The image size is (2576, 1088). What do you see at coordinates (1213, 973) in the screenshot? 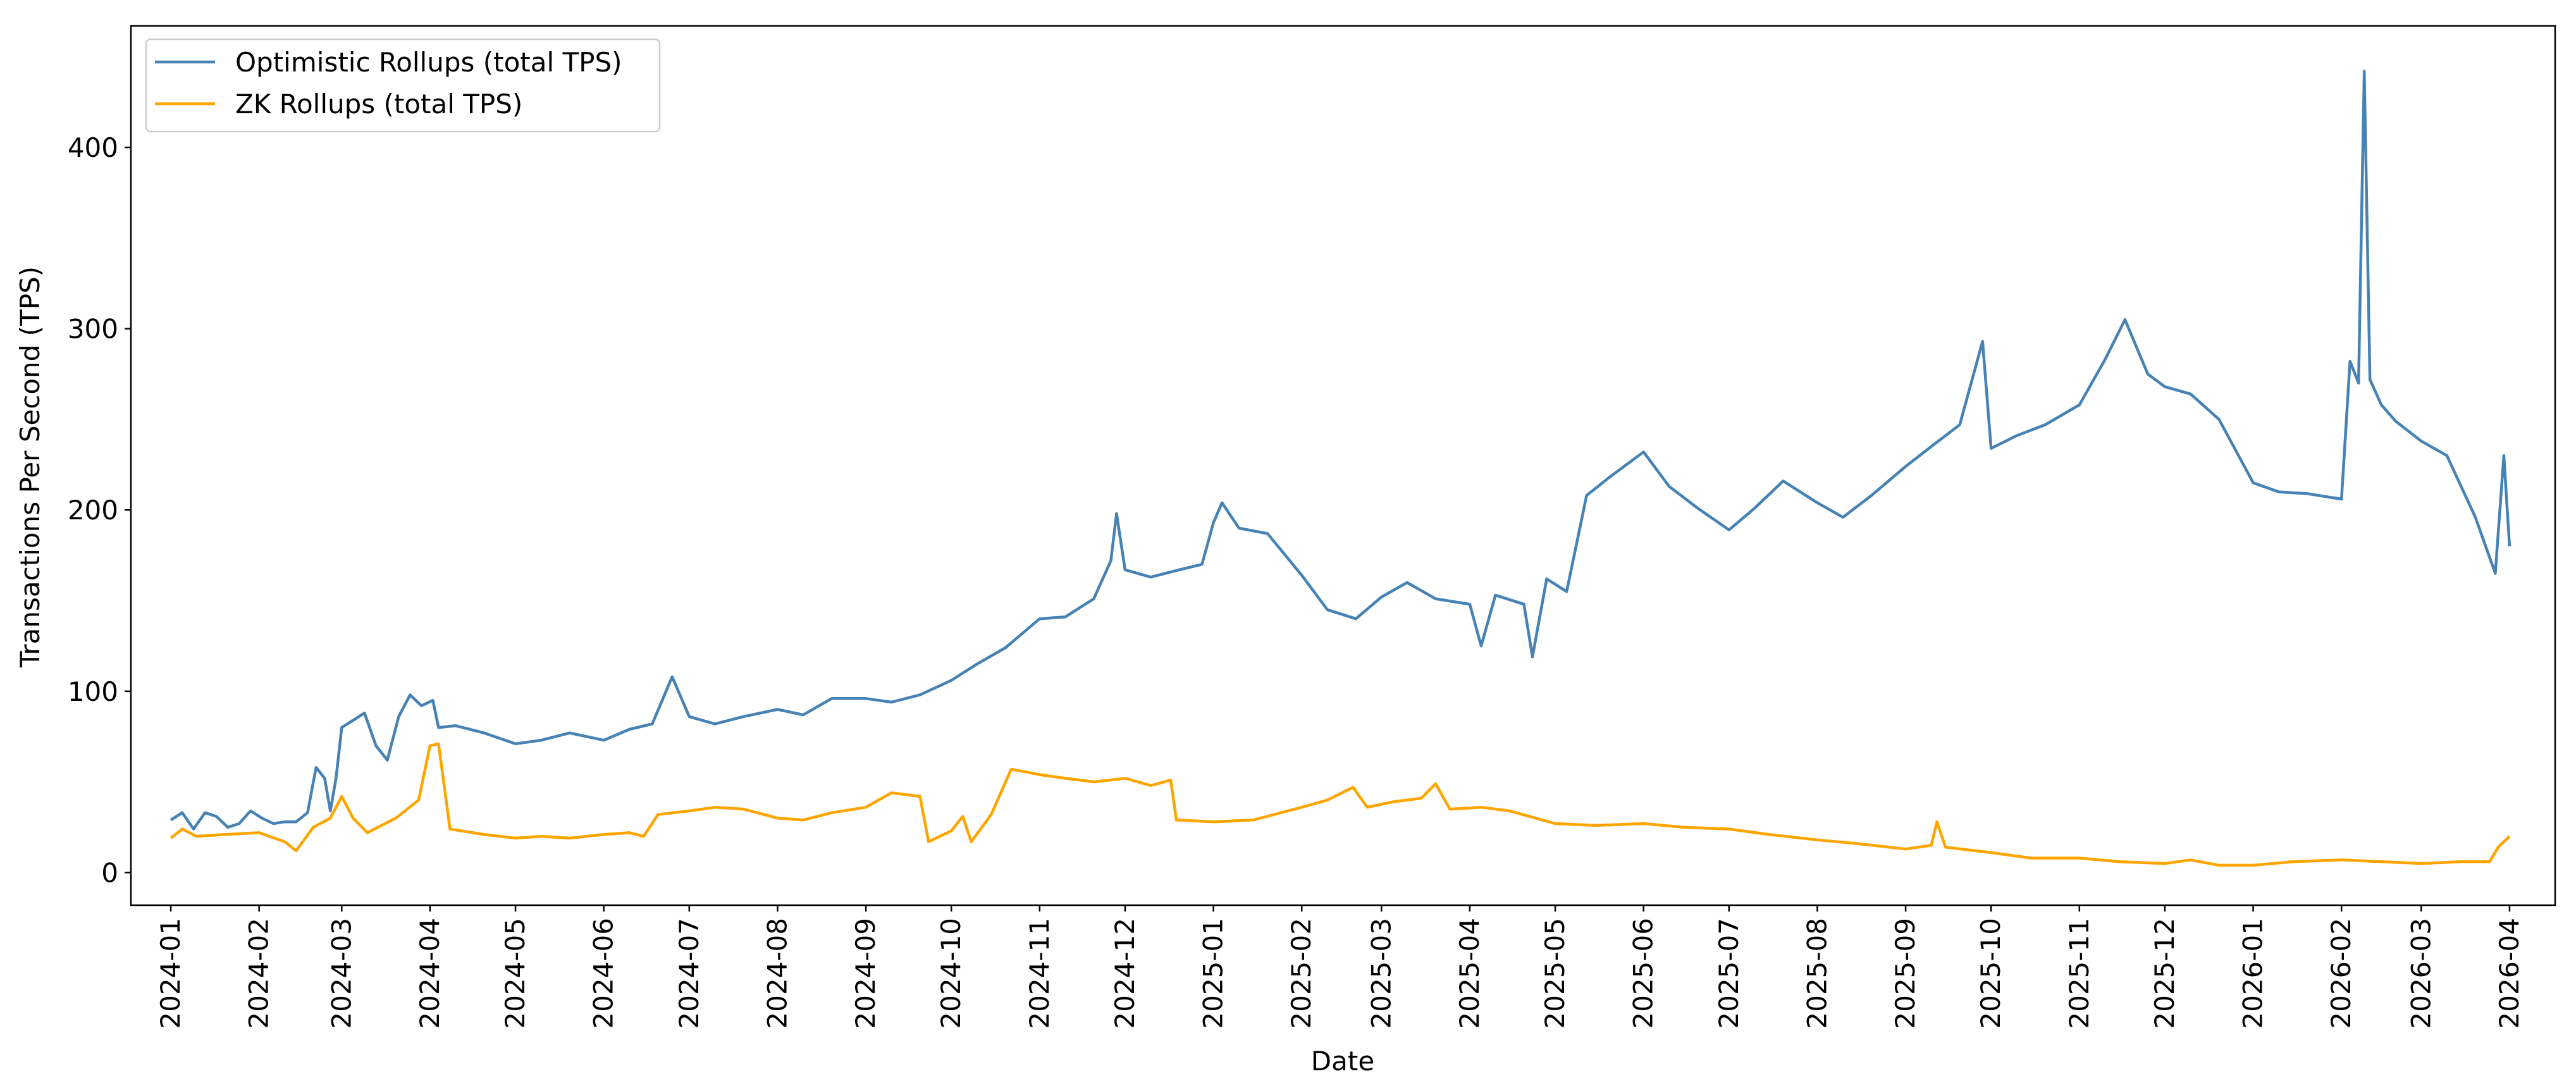
I see `x-tick-label: 2025-01` at bounding box center [1213, 973].